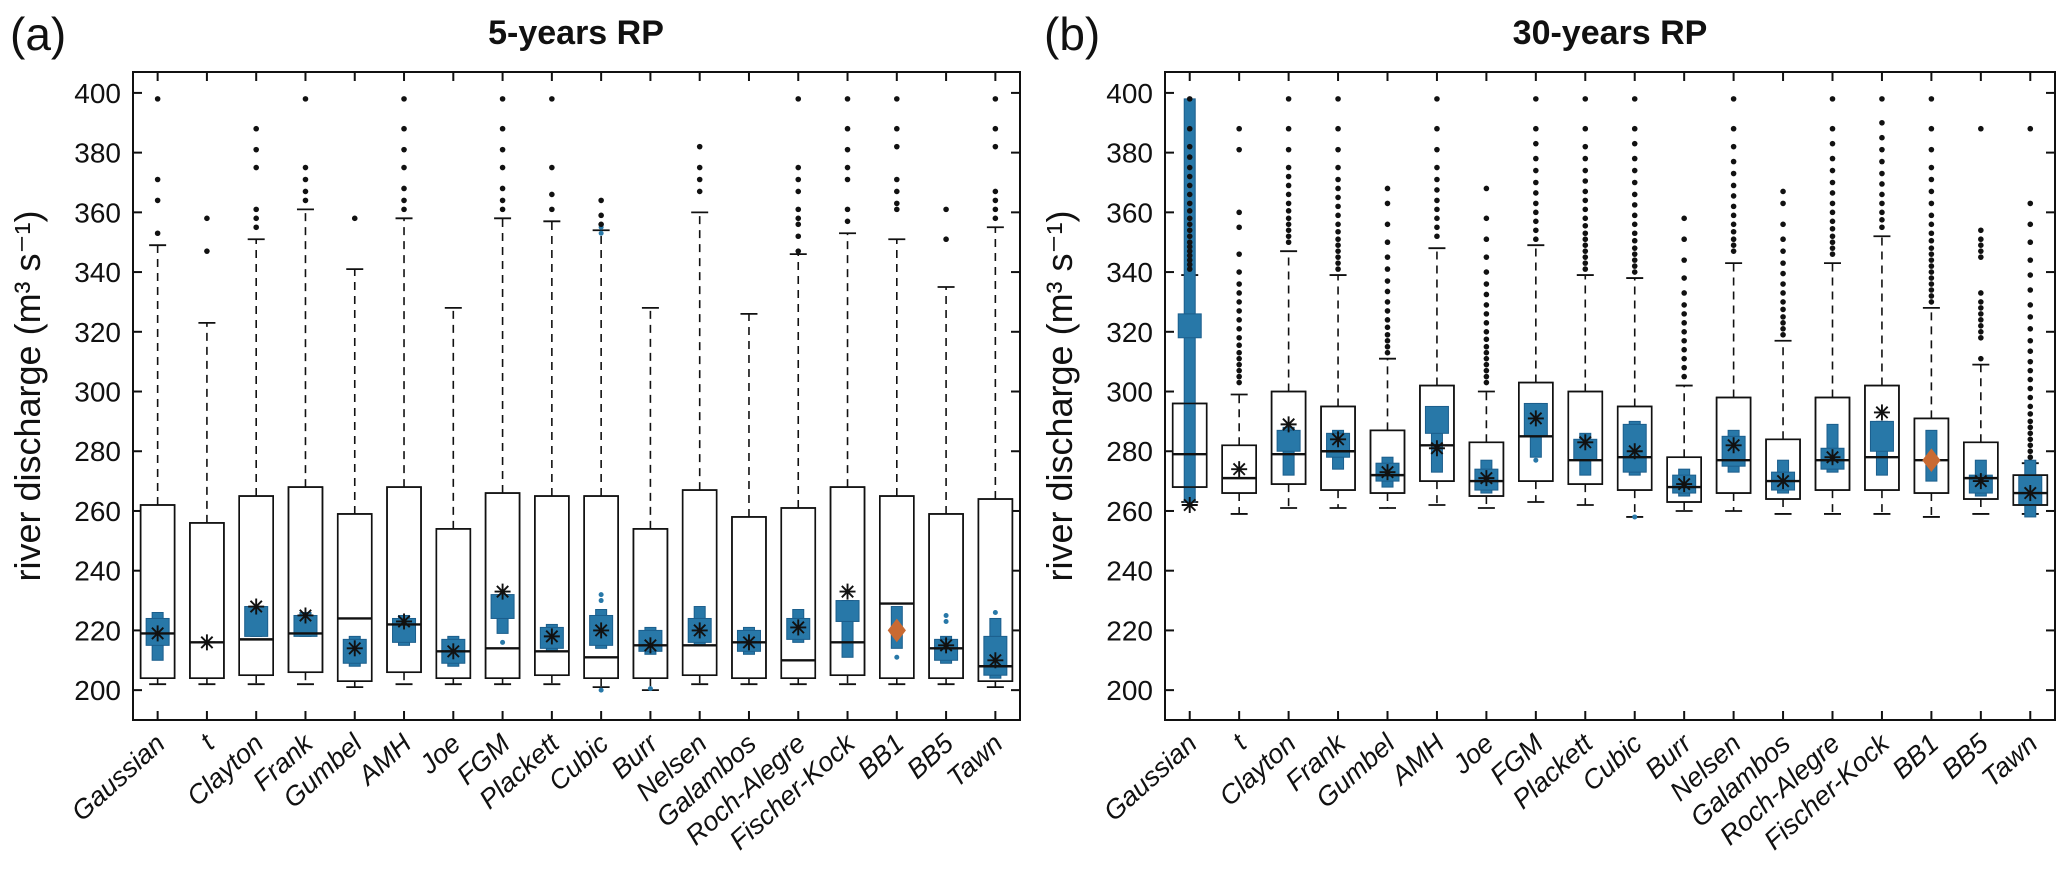  I want to click on boxplot-Joe, so click(453, 496).